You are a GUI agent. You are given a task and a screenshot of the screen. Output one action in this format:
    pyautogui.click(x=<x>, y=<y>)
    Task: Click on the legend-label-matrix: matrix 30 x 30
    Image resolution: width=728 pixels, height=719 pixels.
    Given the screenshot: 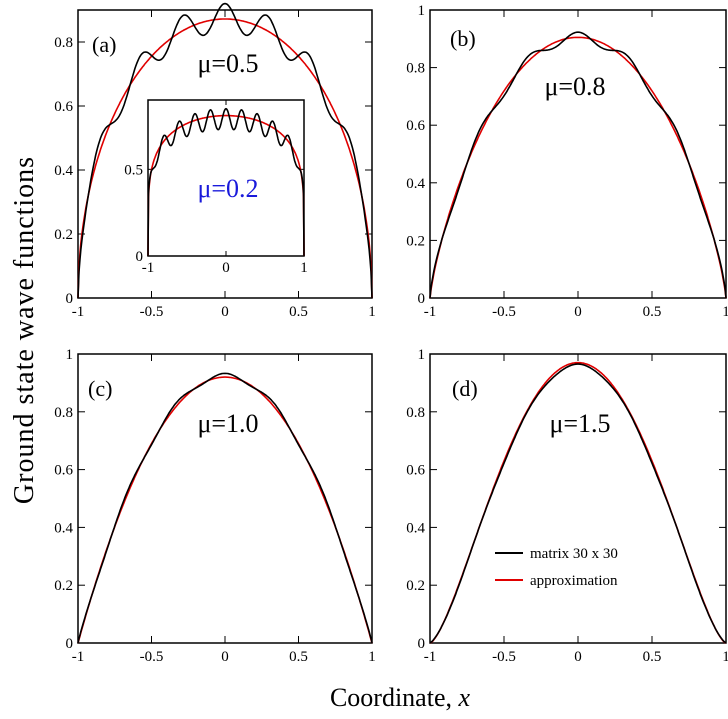 What is the action you would take?
    pyautogui.click(x=574, y=554)
    